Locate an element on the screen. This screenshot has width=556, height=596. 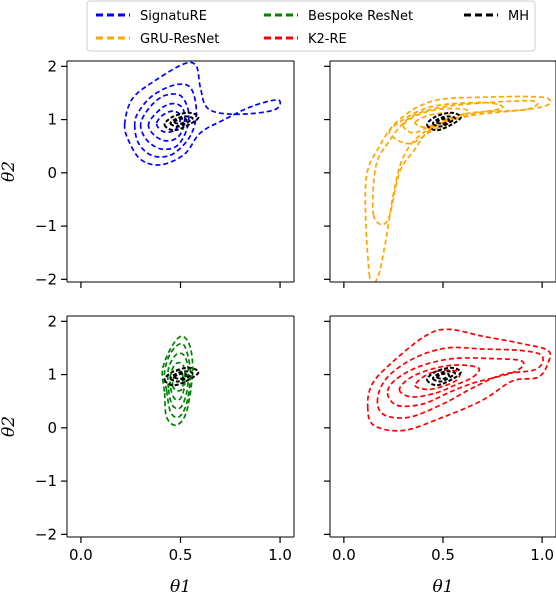
legend: SignatuRE GRU-ResNet Bespoke ResNet K2-RE MH is located at coordinates (311, 26).